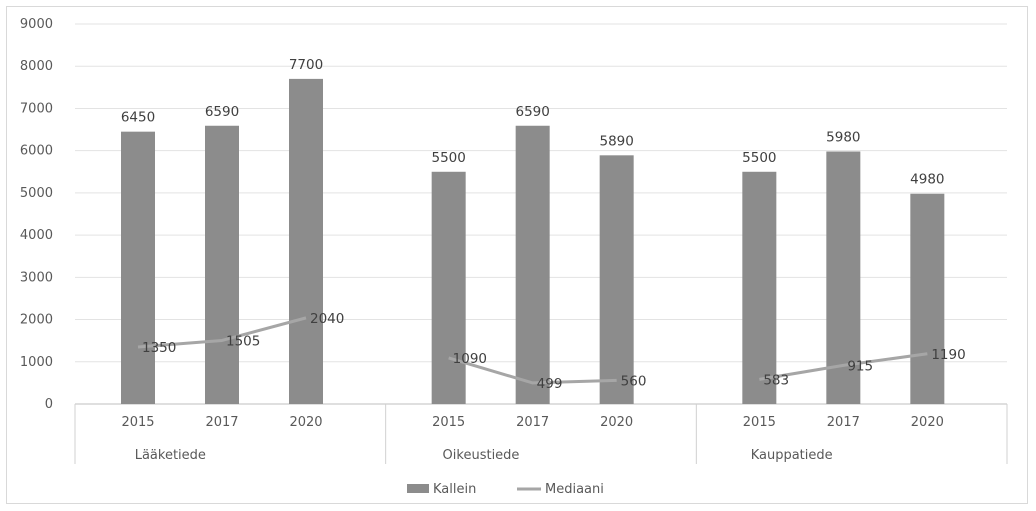 The width and height of the screenshot is (1036, 511). I want to click on line-value-label: 1090, so click(470, 359).